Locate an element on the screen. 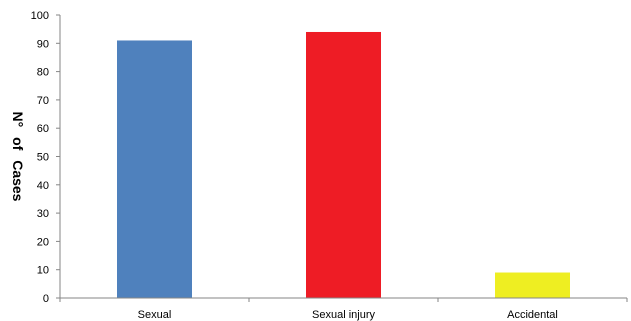  bar-sexual-injury is located at coordinates (343, 164).